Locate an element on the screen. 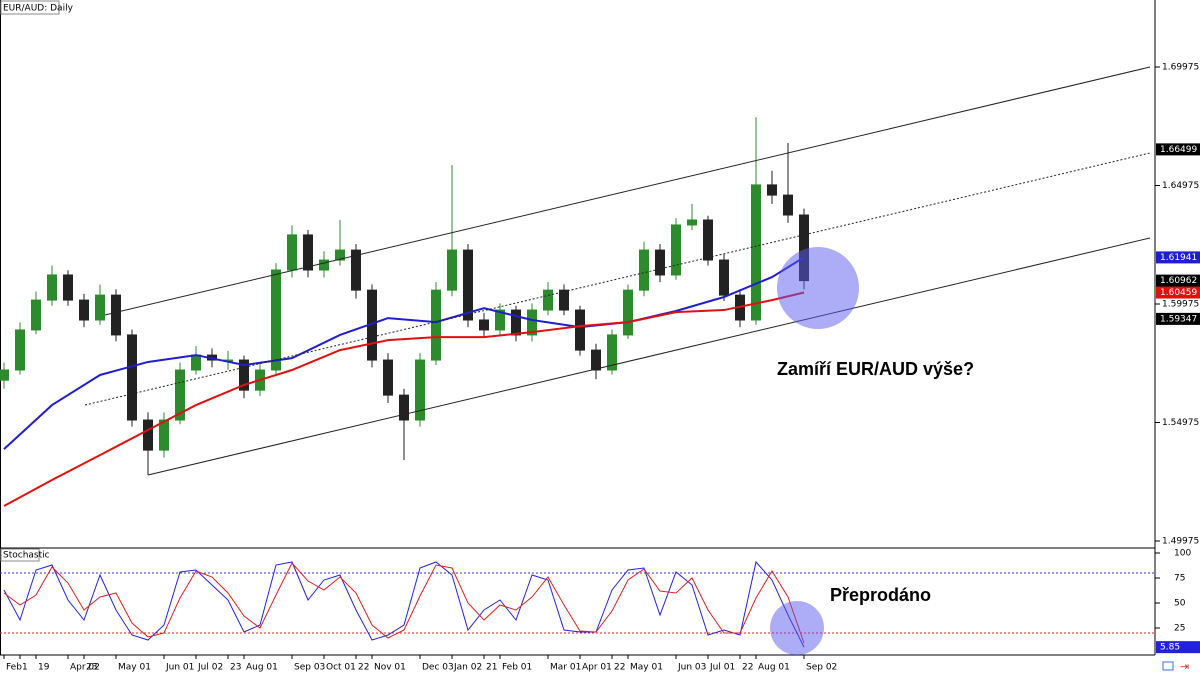  indicator-title-box is located at coordinates (20, 555).